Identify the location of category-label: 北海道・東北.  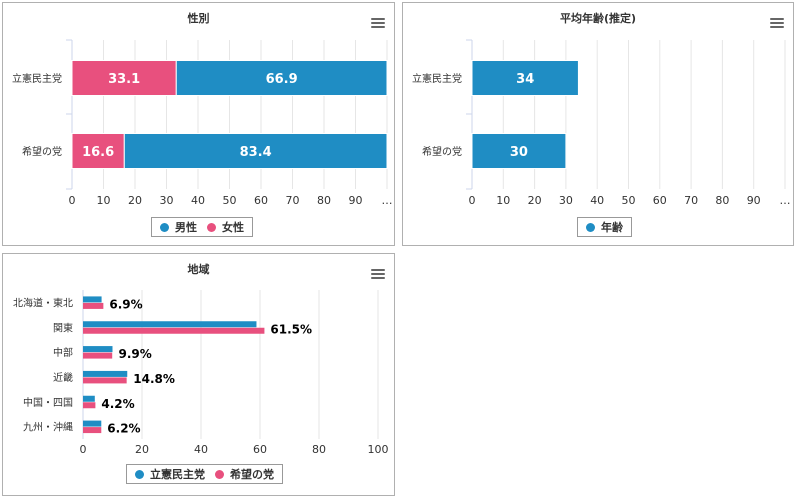
(43, 302).